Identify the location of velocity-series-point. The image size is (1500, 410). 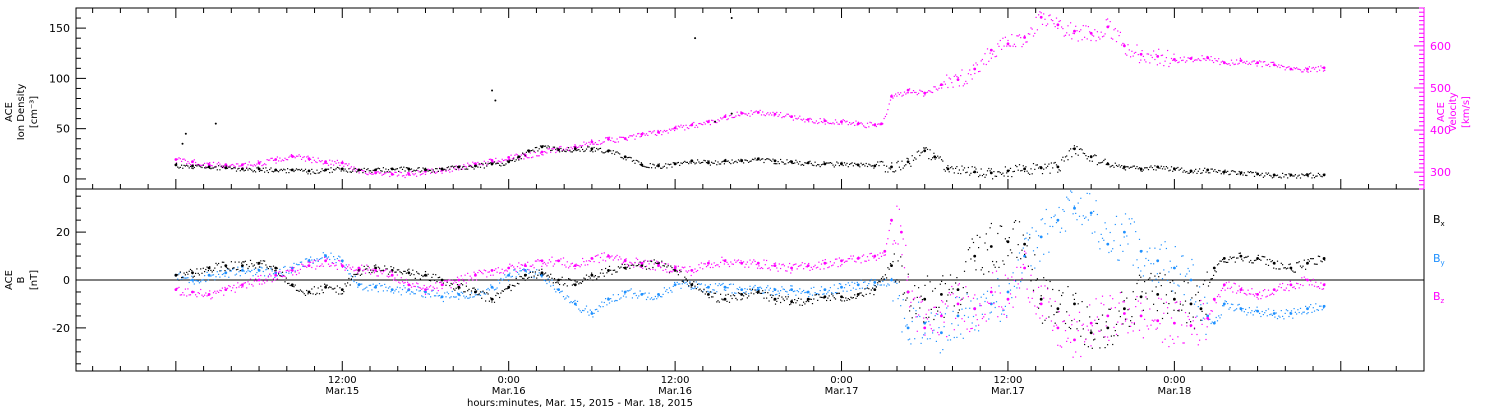
(1124, 46).